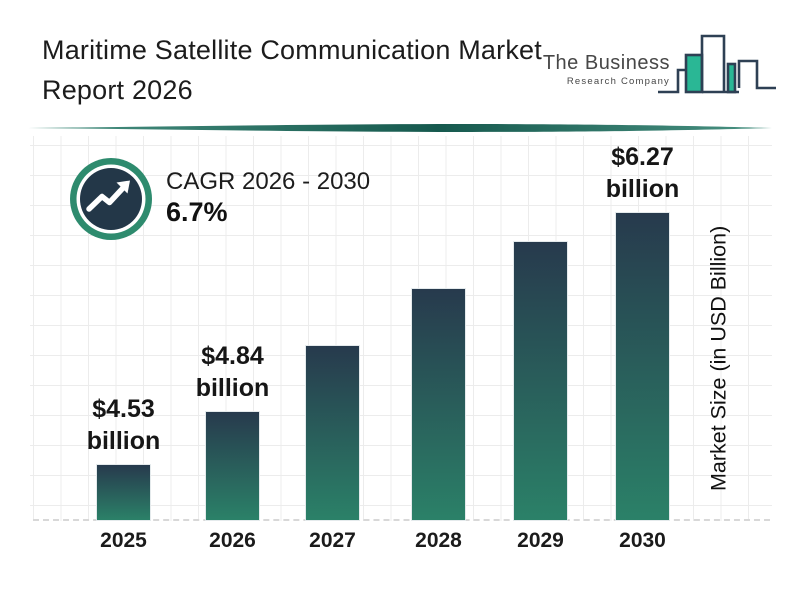 The height and width of the screenshot is (600, 800). What do you see at coordinates (401, 520) in the screenshot?
I see `x-axis-baseline` at bounding box center [401, 520].